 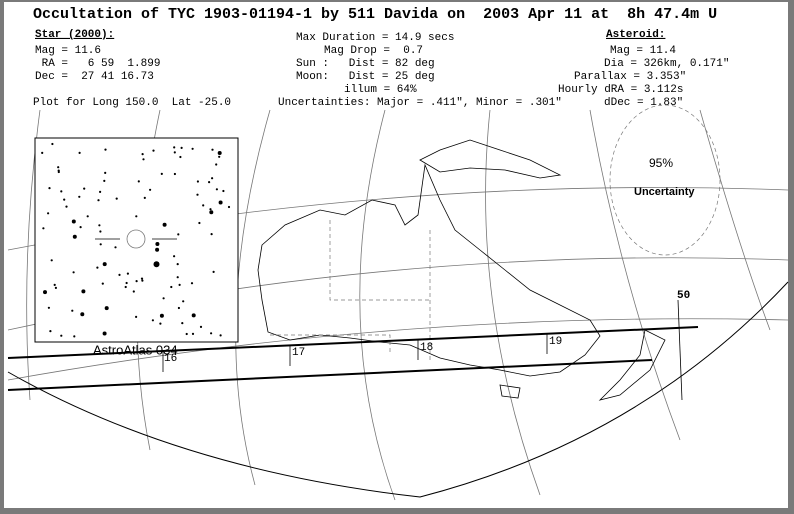 I want to click on star-chart, so click(x=136, y=240).